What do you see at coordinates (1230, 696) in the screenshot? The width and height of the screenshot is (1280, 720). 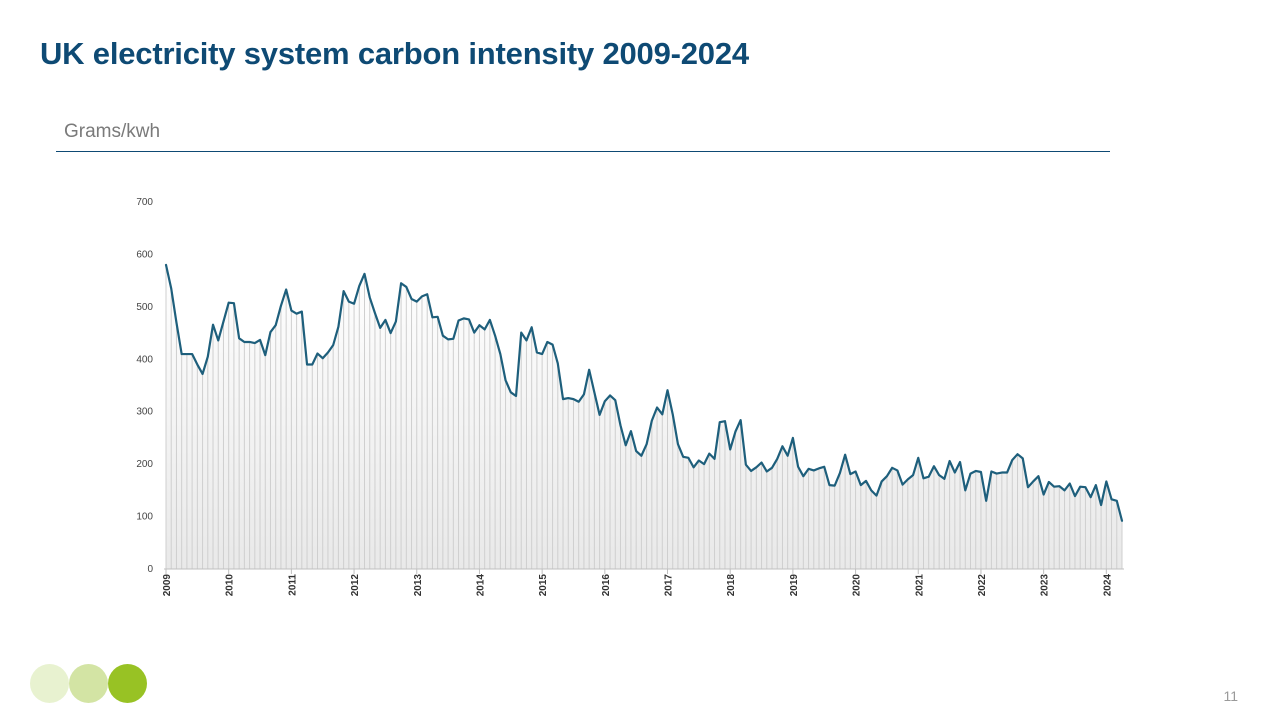 I see `page-number: 11` at bounding box center [1230, 696].